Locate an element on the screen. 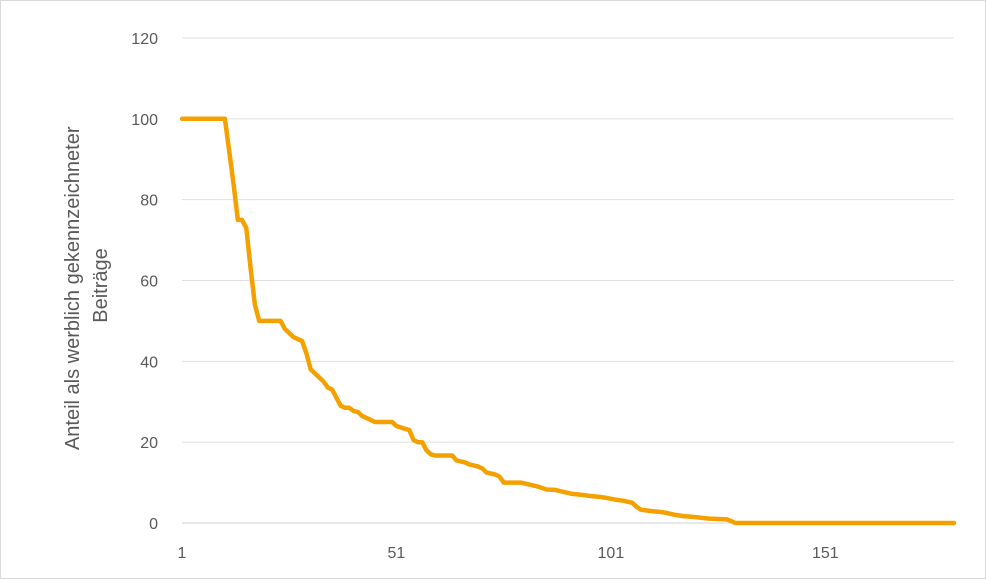 This screenshot has height=580, width=986. x-tick-label: 151 is located at coordinates (825, 553).